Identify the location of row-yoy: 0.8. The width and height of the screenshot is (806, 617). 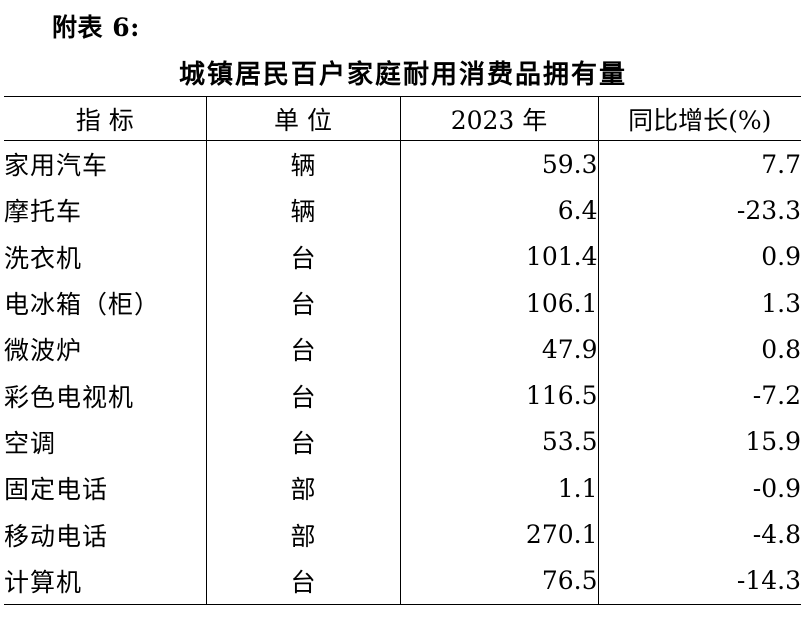
(699, 349).